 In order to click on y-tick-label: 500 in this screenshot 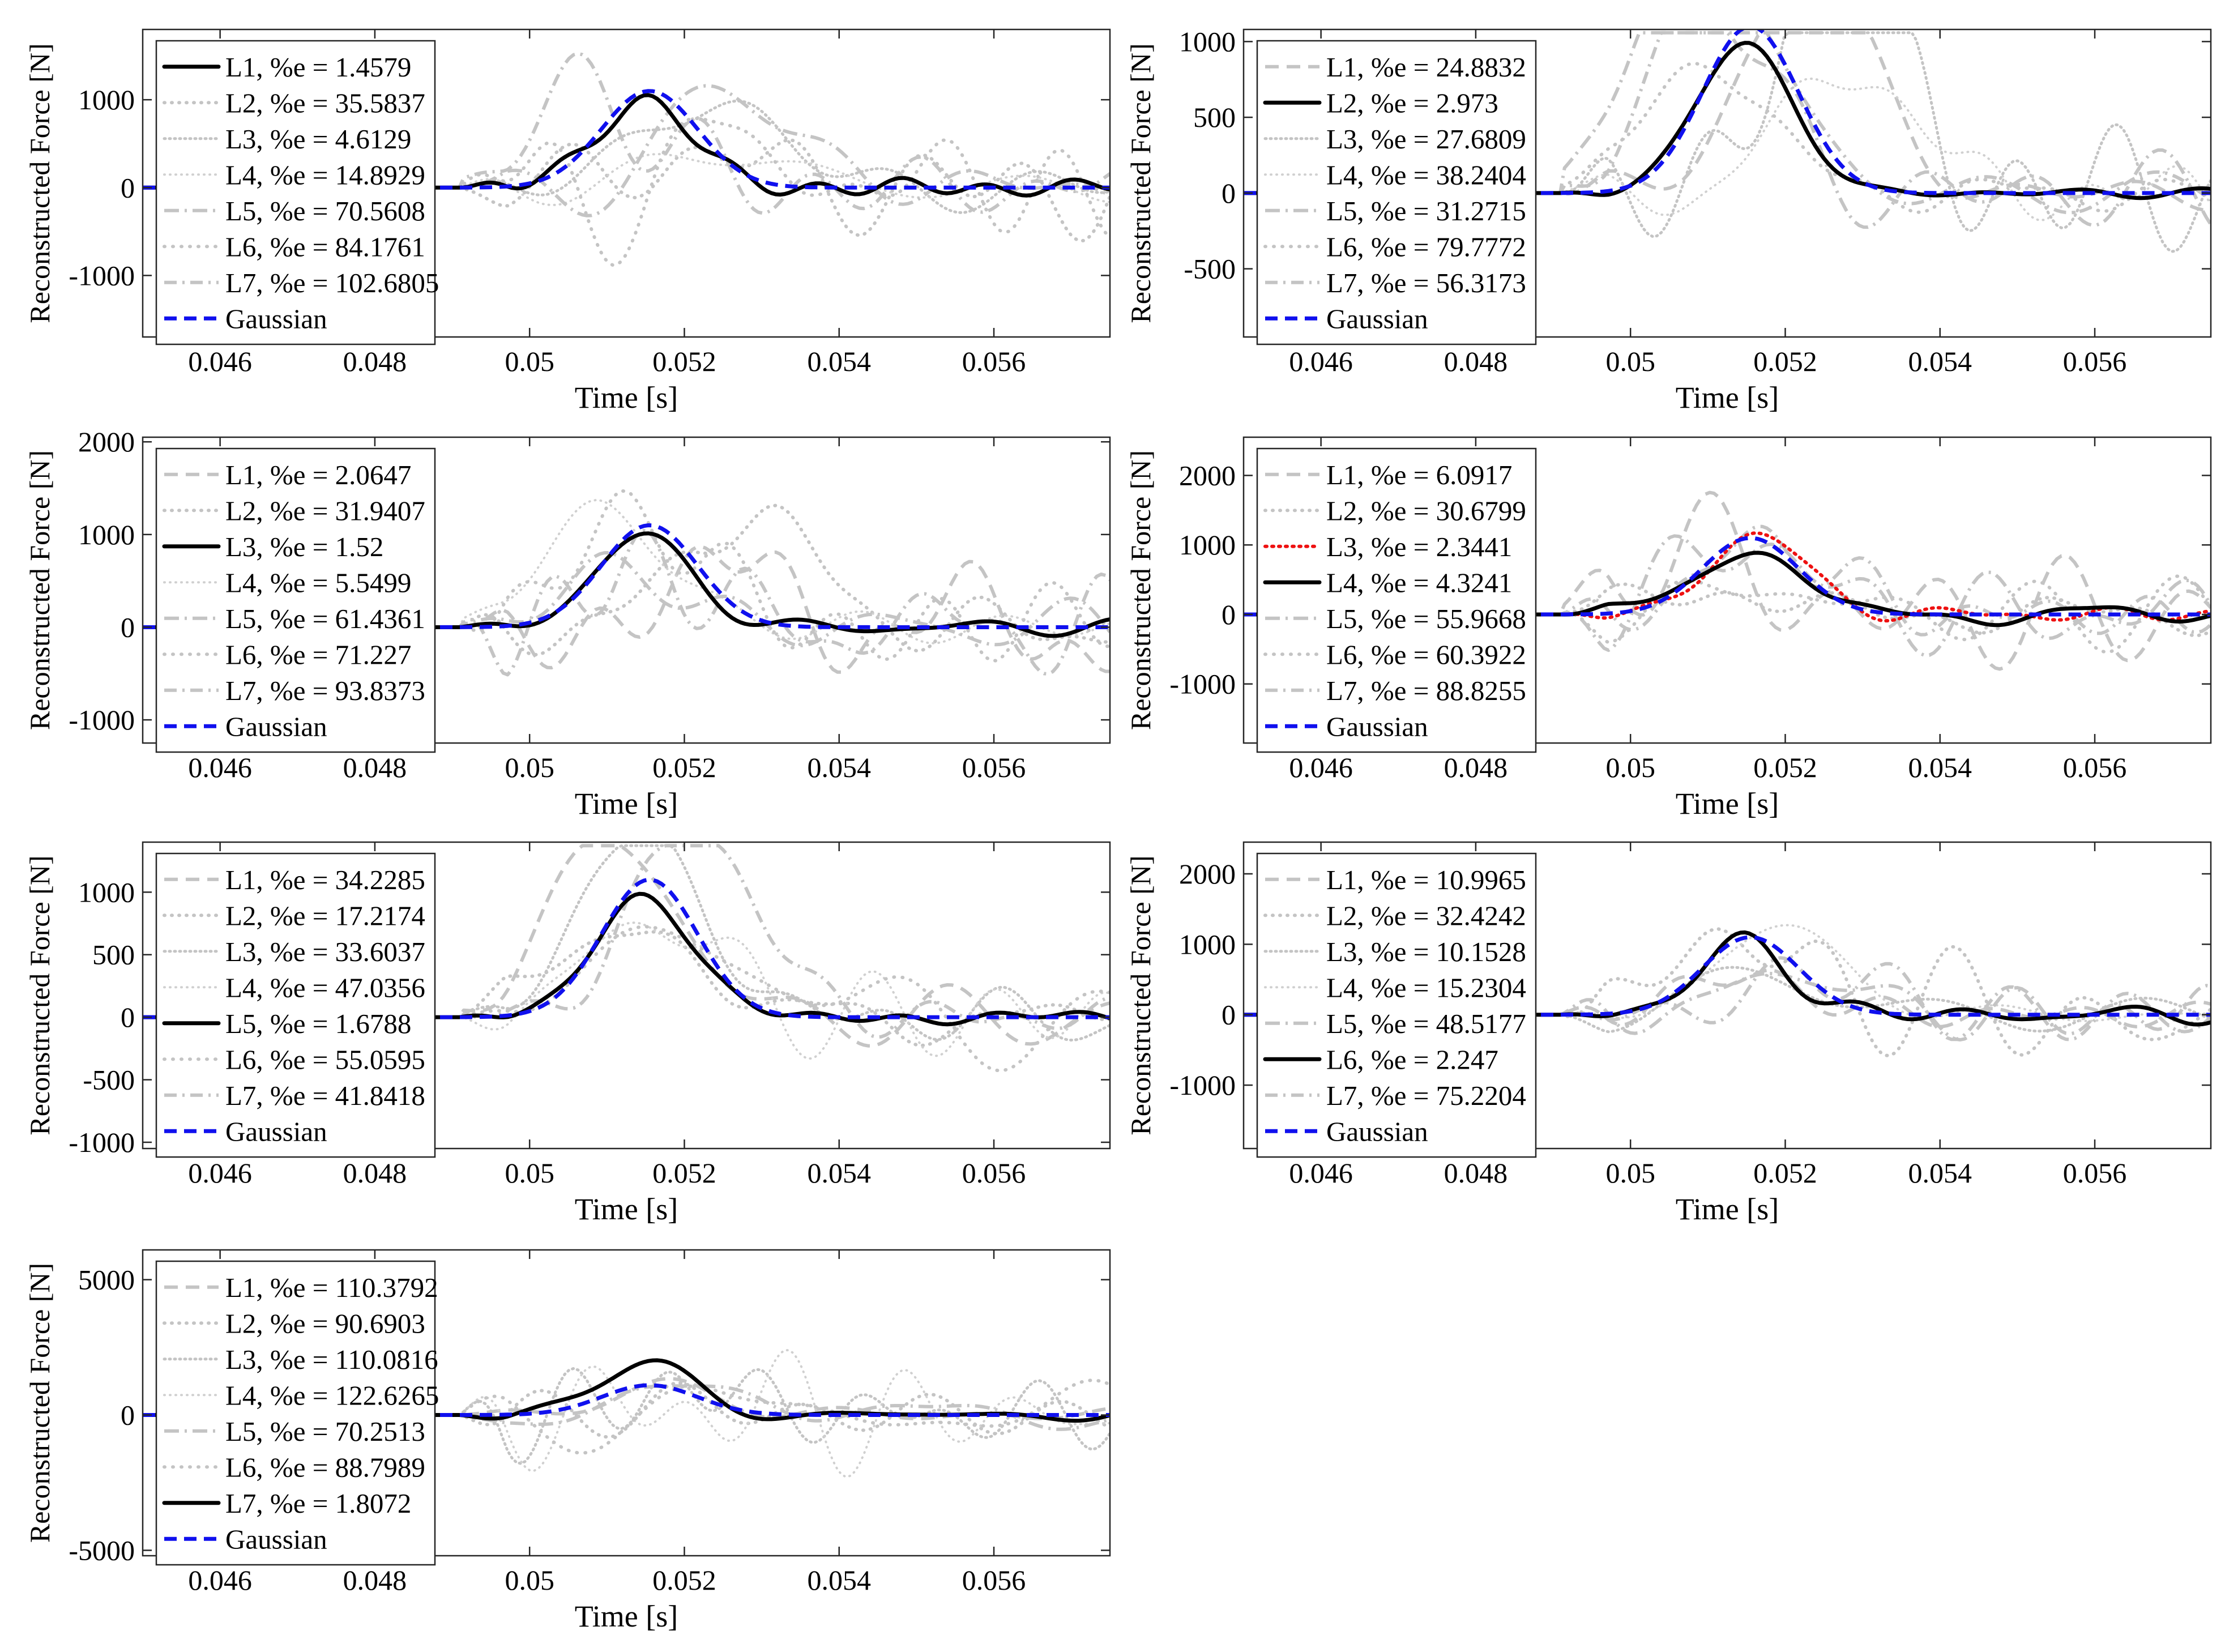, I will do `click(1214, 117)`.